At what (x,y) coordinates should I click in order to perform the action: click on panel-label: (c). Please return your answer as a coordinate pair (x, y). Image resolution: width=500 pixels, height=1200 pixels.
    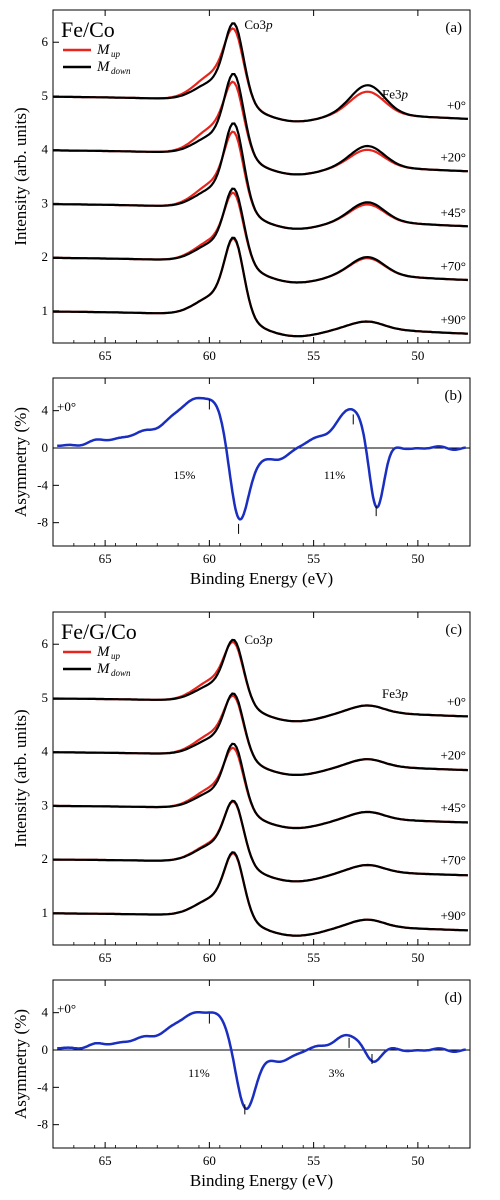
    Looking at the image, I should click on (453, 630).